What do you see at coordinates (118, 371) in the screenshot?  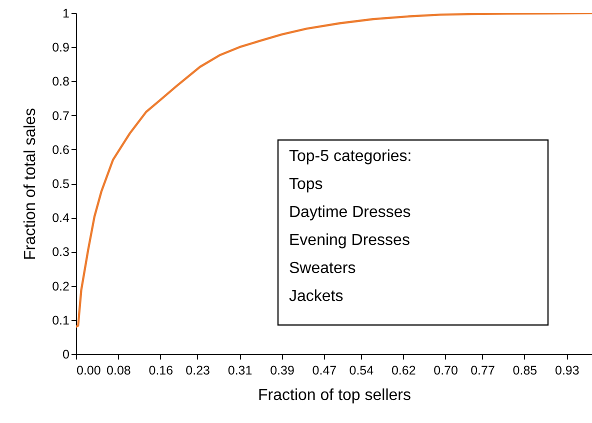 I see `x-tick-label: 0.08` at bounding box center [118, 371].